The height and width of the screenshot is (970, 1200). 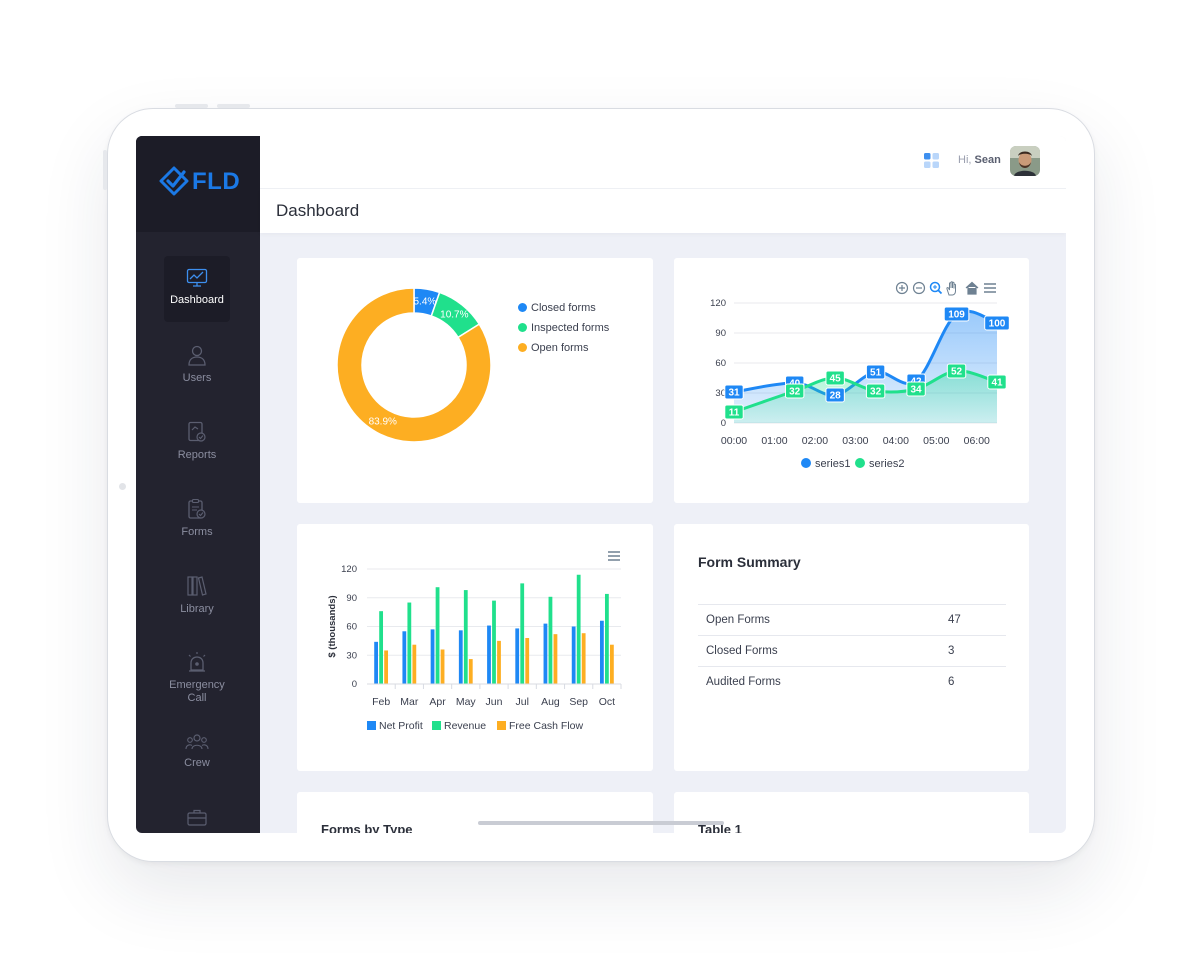 I want to click on power-button, so click(x=105, y=170).